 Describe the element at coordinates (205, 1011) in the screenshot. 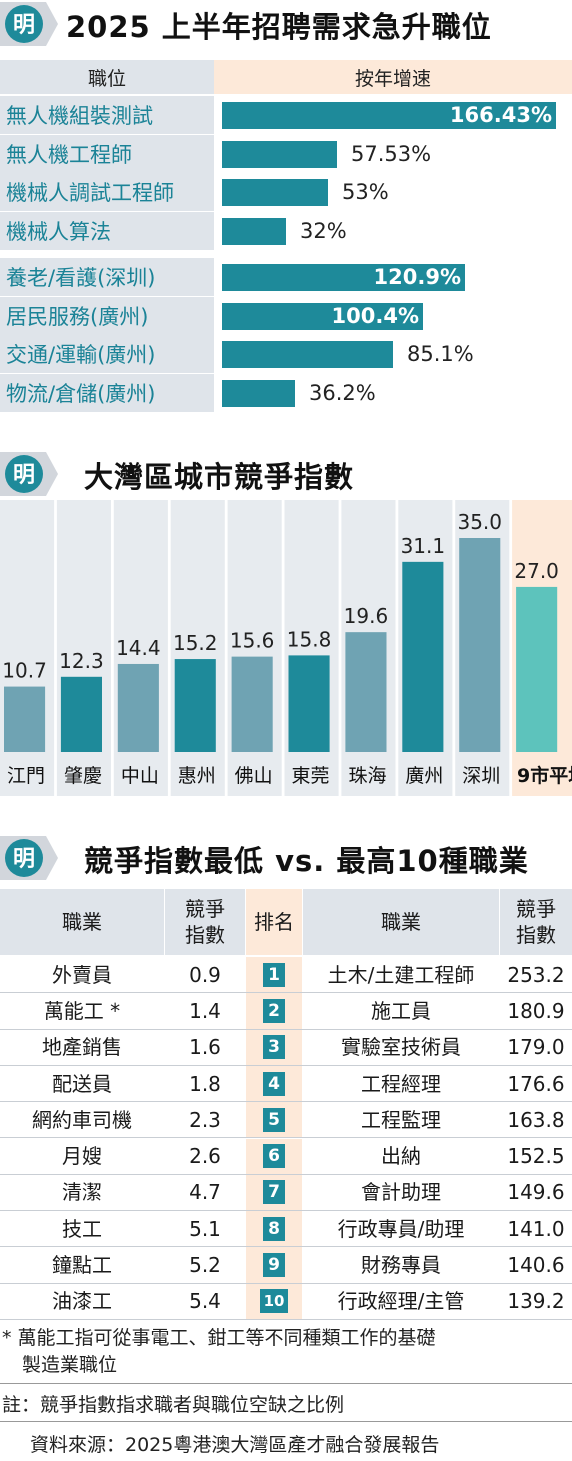

I see `low-index-cell: 1.4` at that location.